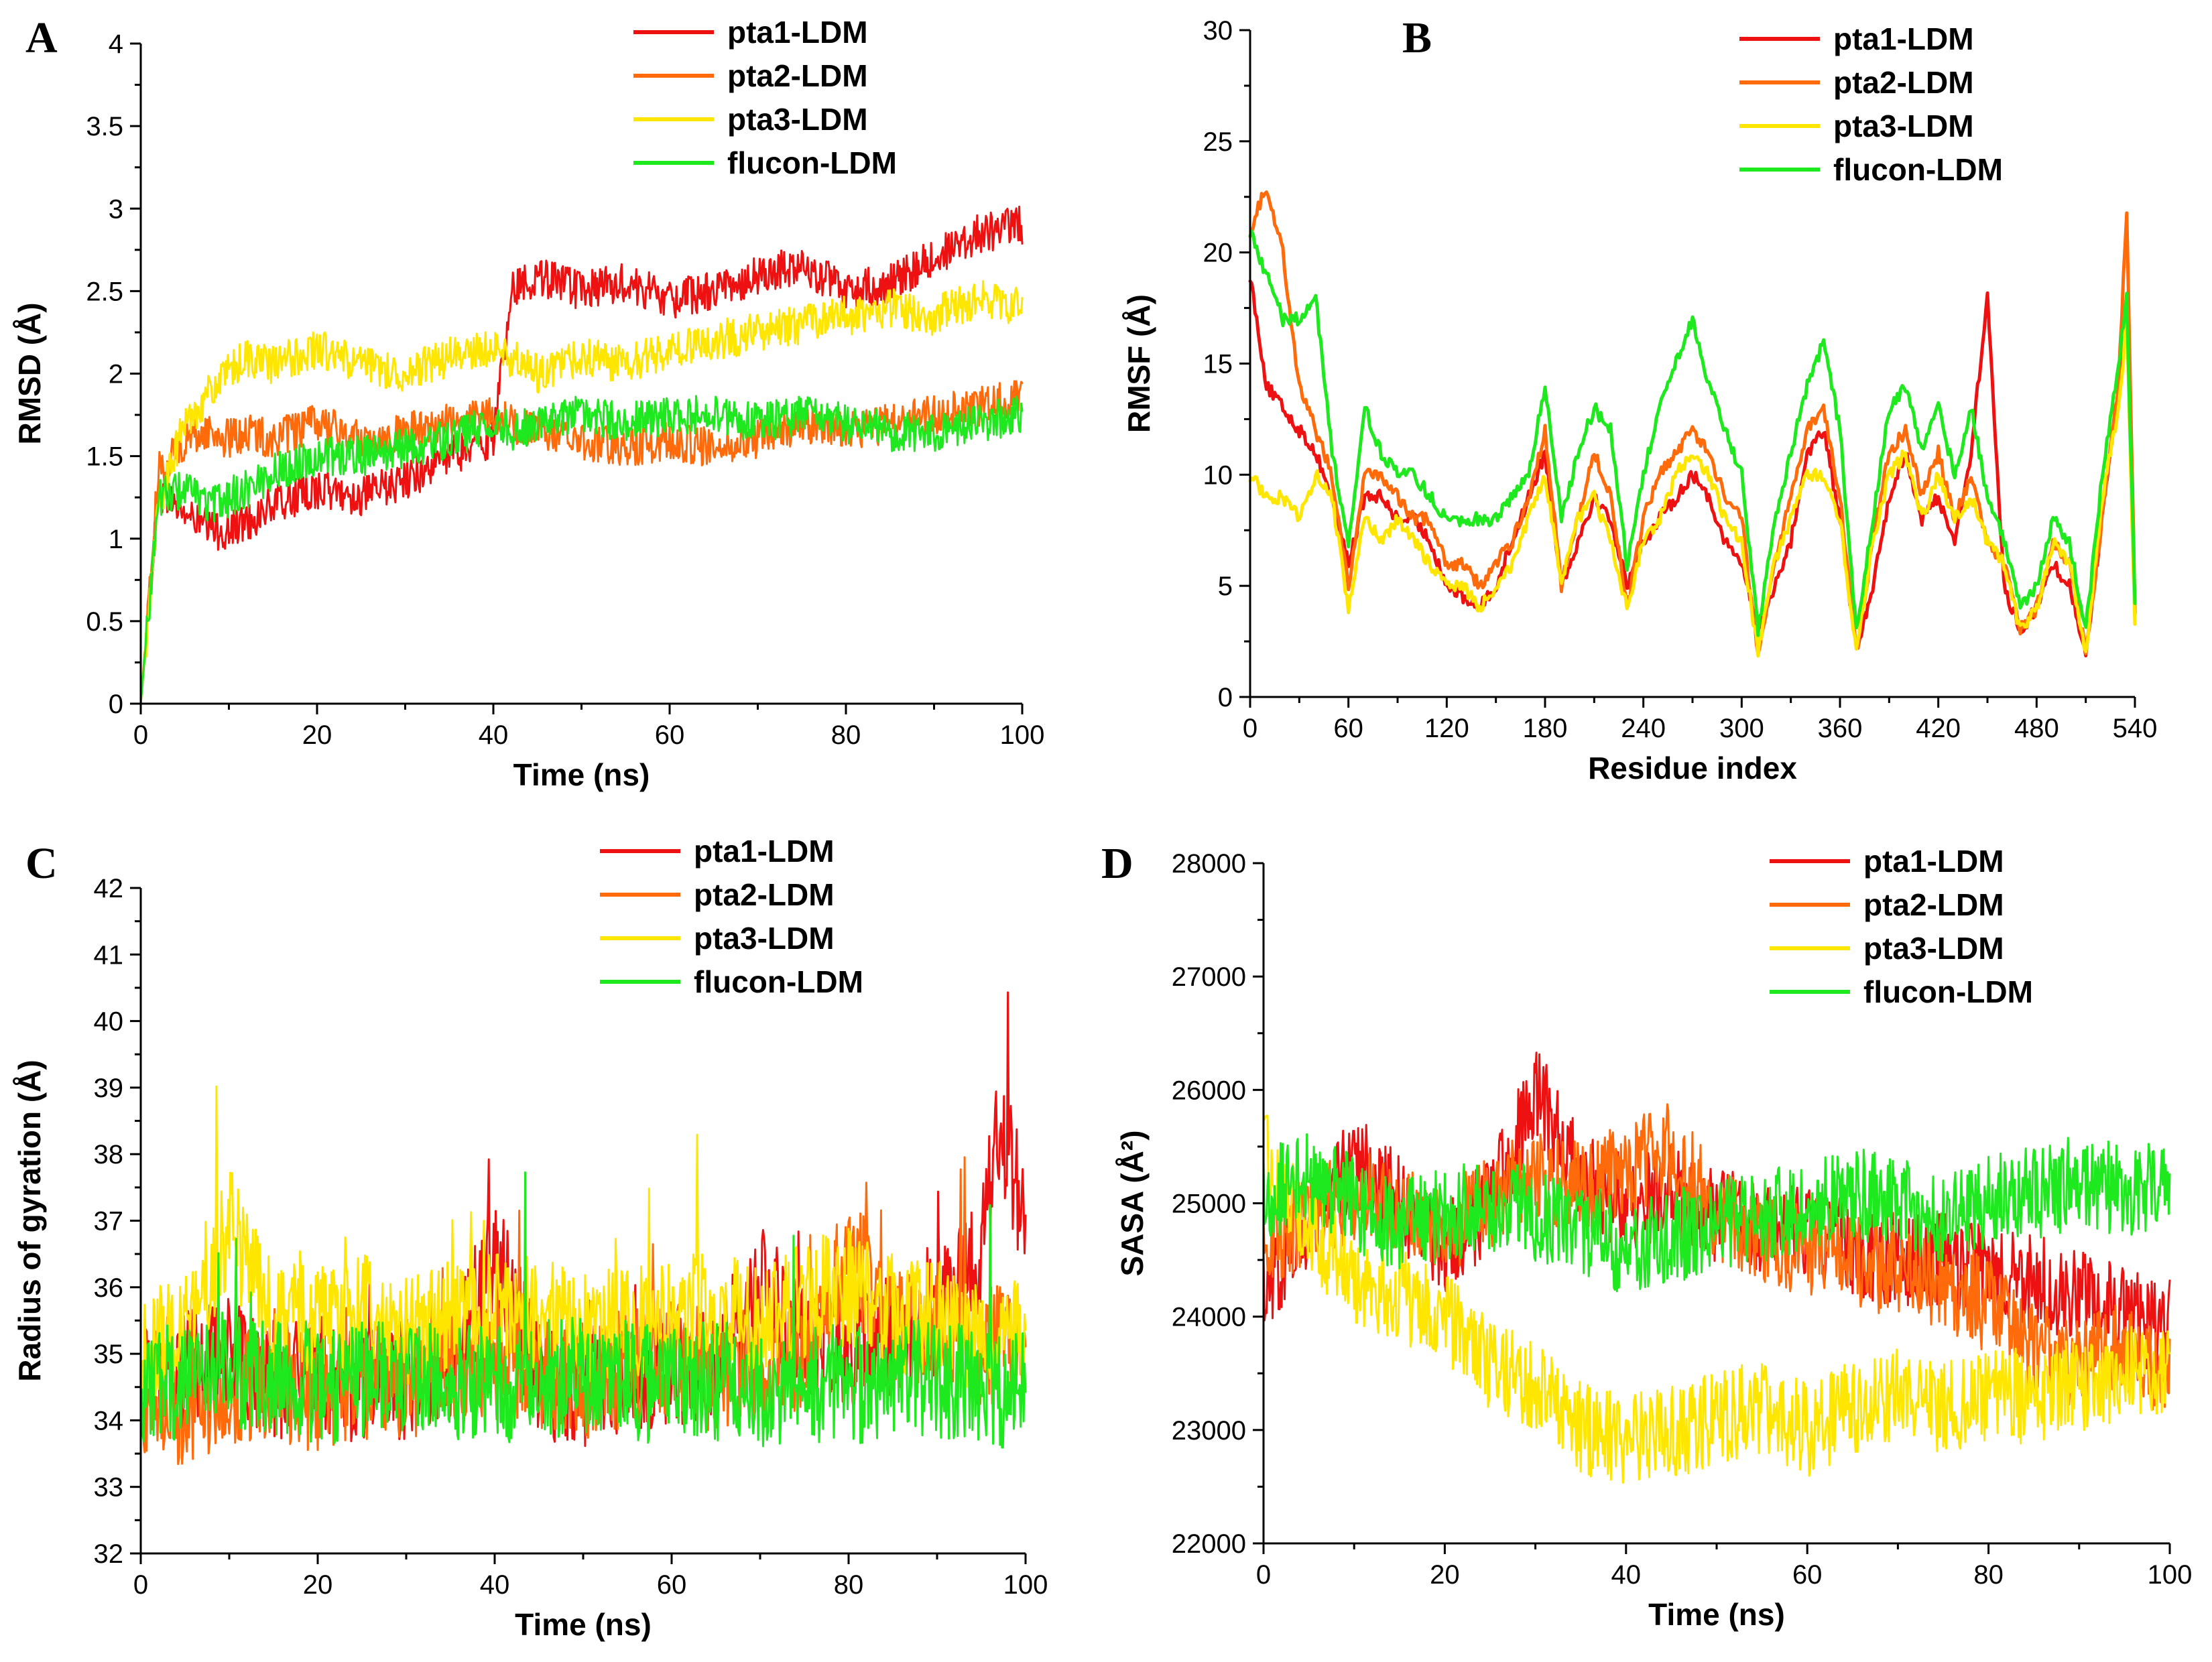  What do you see at coordinates (109, 1554) in the screenshot?
I see `y-tick-label: 32` at bounding box center [109, 1554].